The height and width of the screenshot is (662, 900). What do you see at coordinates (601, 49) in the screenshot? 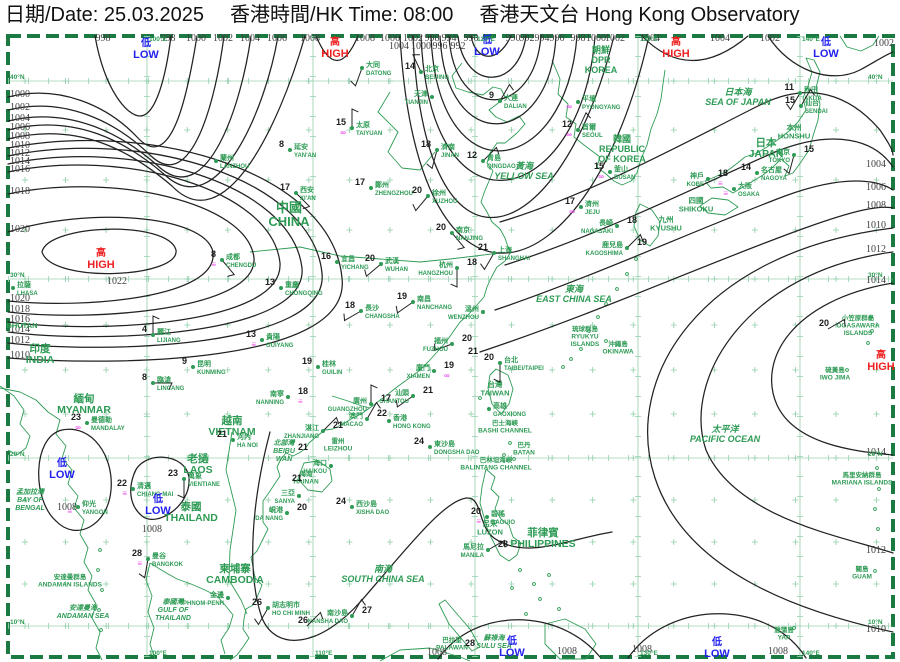
I see `region-label: 朝鮮` at bounding box center [601, 49].